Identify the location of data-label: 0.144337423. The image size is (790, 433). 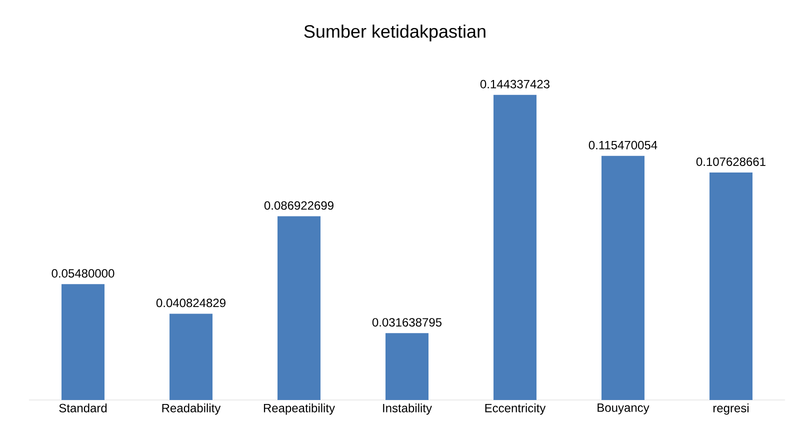
(515, 84).